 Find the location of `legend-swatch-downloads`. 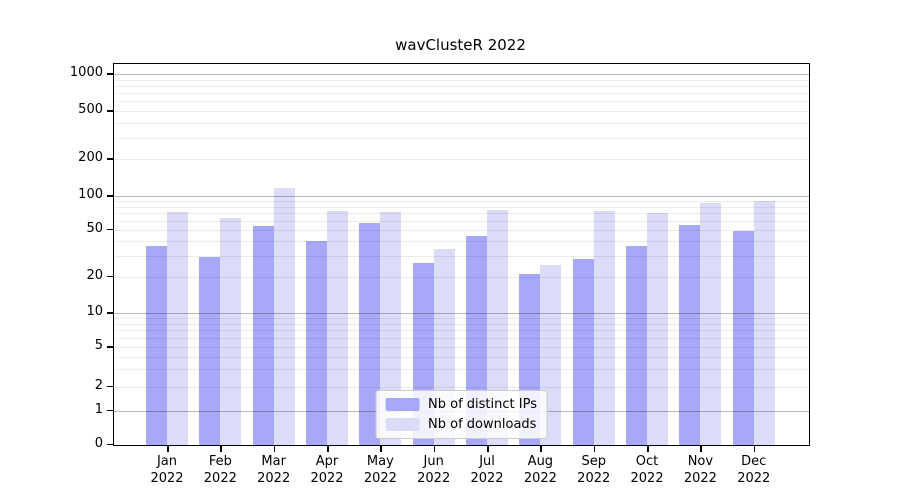

legend-swatch-downloads is located at coordinates (402, 424).